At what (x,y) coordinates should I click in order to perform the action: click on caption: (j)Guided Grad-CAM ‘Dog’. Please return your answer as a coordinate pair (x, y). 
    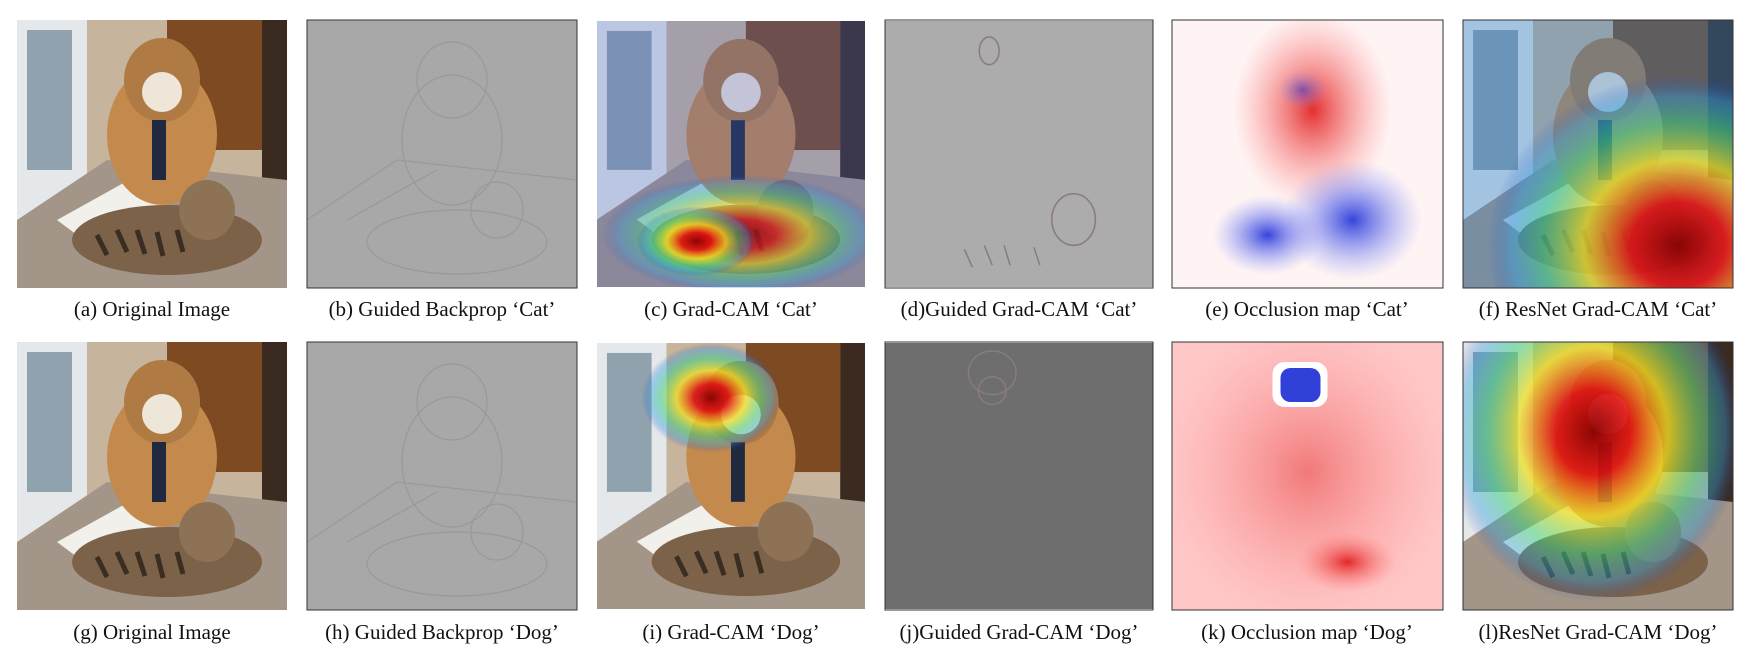
    Looking at the image, I should click on (1018, 632).